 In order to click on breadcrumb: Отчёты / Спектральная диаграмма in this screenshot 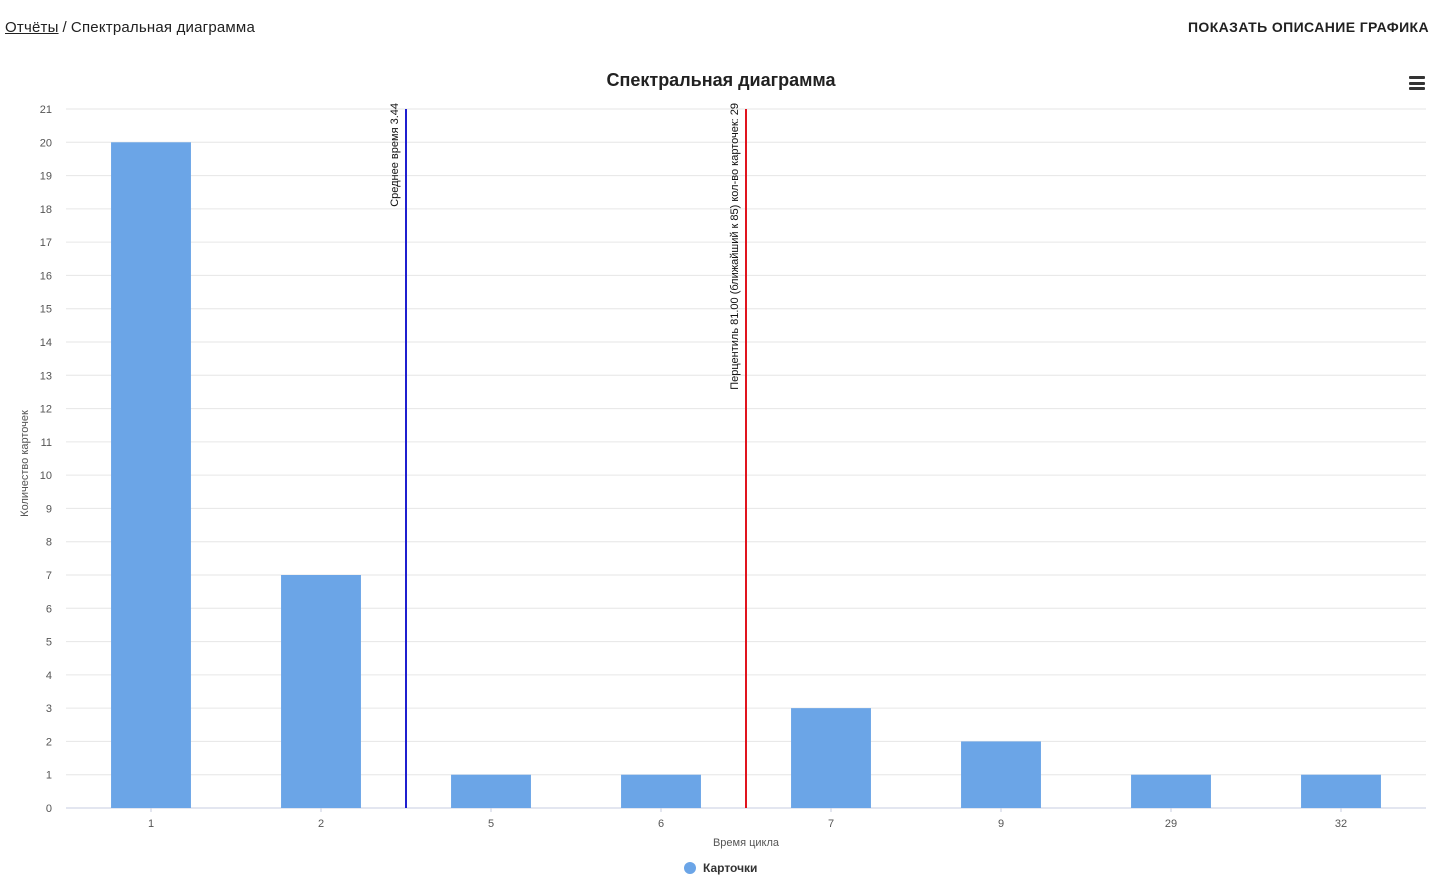, I will do `click(130, 27)`.